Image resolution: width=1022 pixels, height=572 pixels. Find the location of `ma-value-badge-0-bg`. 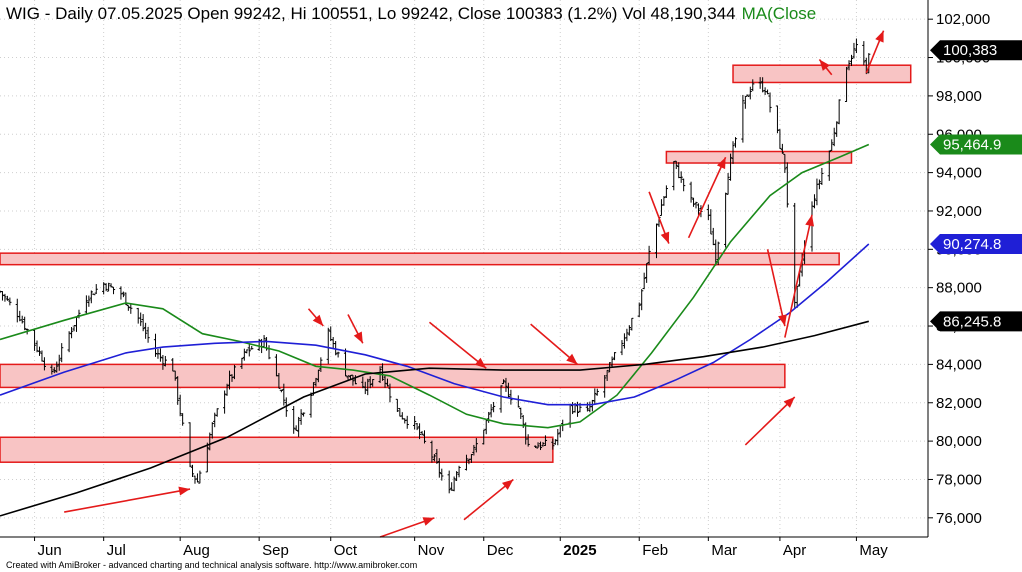

ma-value-badge-0-bg is located at coordinates (976, 144).